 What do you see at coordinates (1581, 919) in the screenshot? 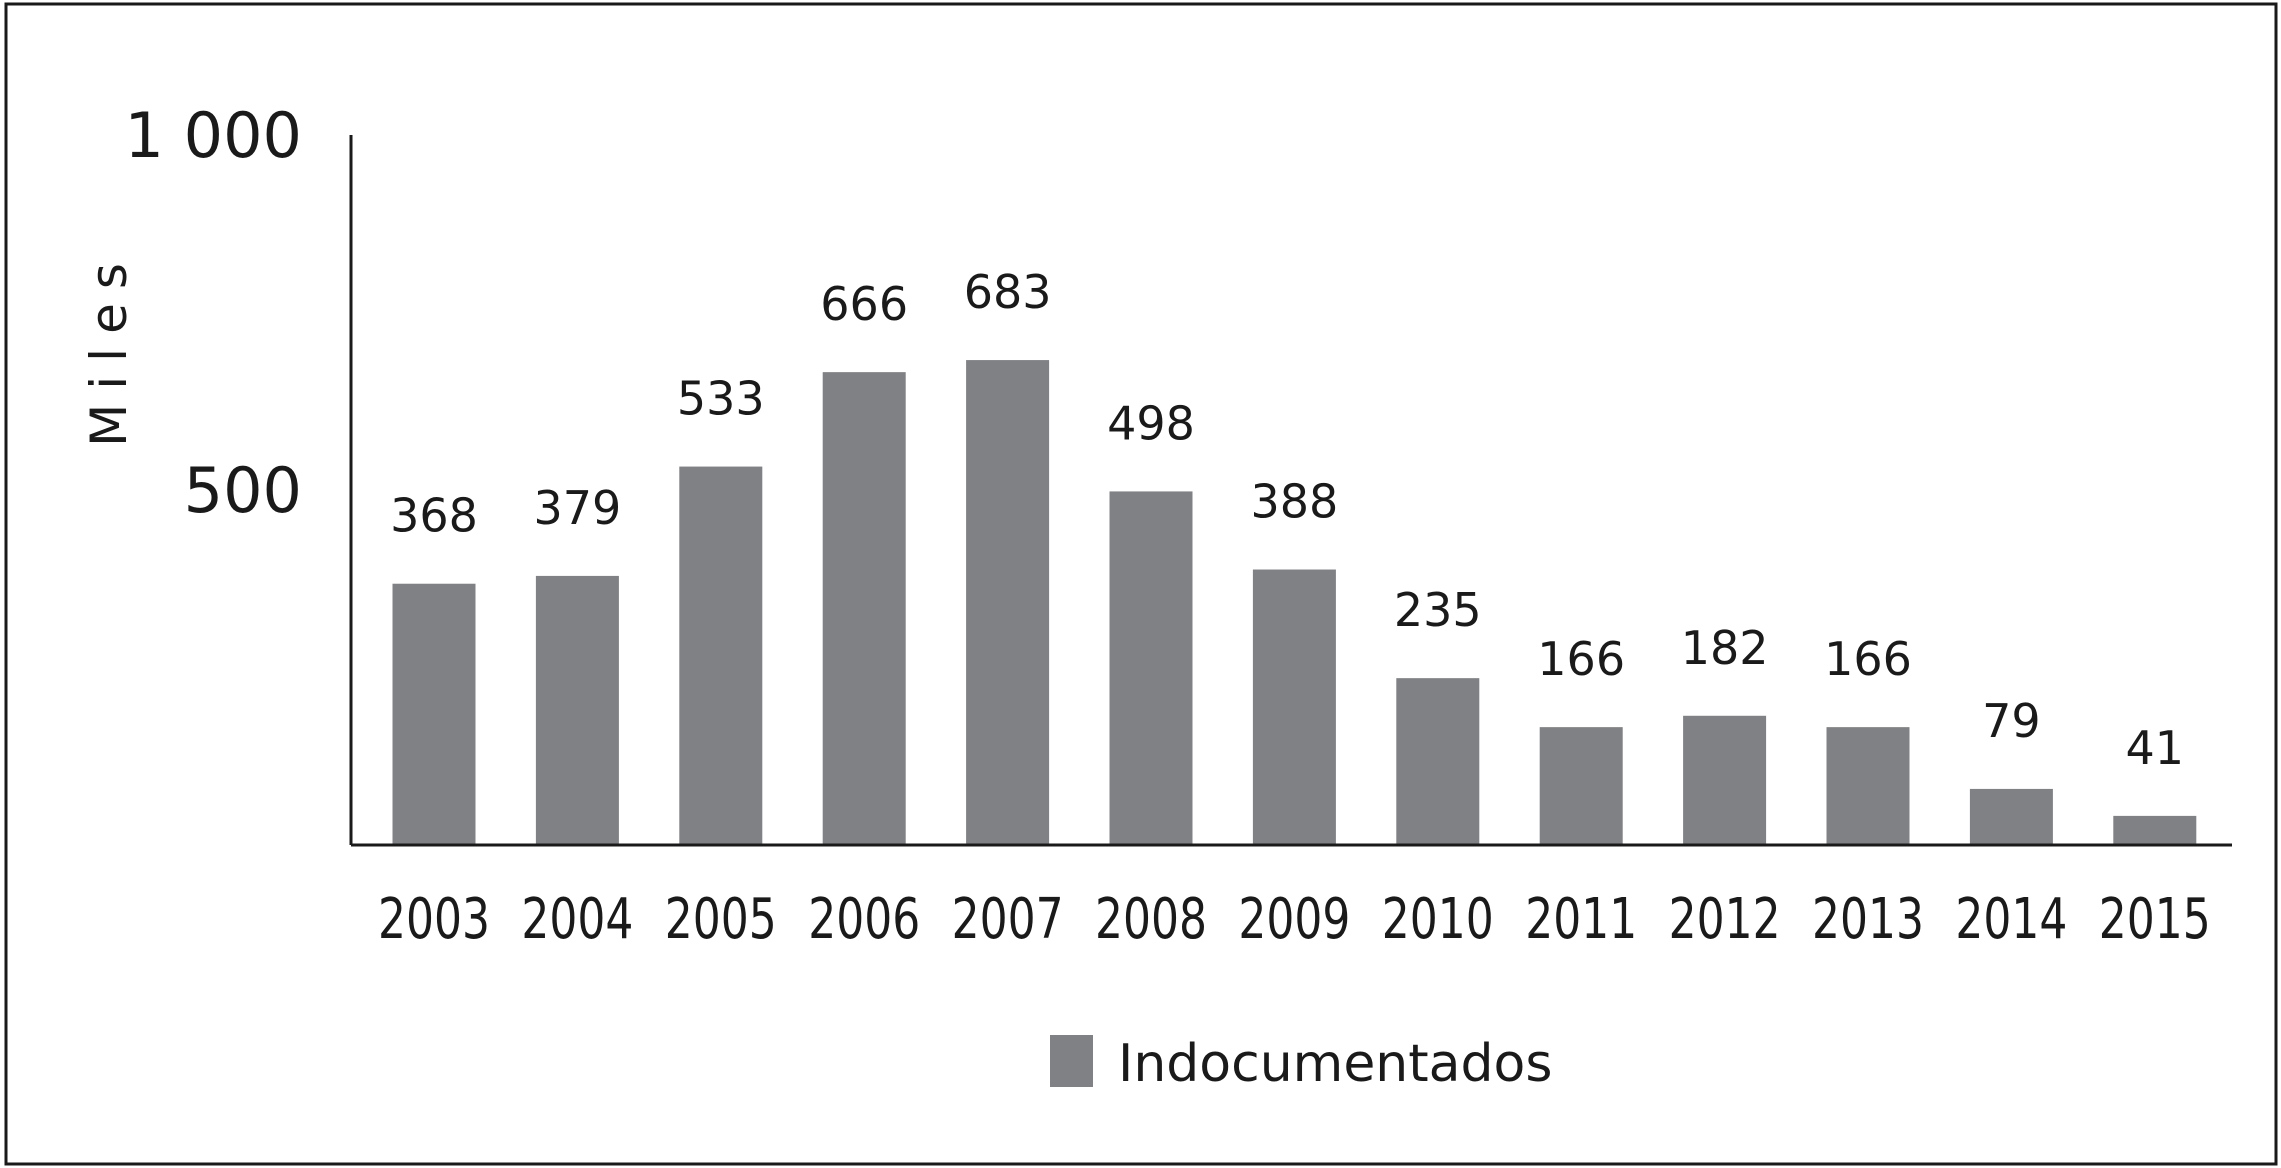
I see `x-tick-label-2011: 2011` at bounding box center [1581, 919].